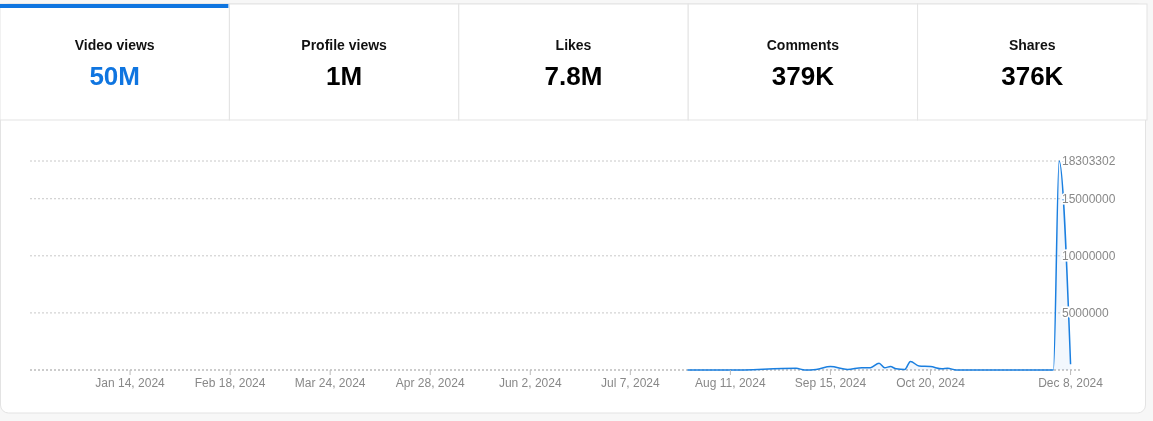 The height and width of the screenshot is (421, 1153). What do you see at coordinates (931, 383) in the screenshot?
I see `x-tick-label: Oct 20, 2024` at bounding box center [931, 383].